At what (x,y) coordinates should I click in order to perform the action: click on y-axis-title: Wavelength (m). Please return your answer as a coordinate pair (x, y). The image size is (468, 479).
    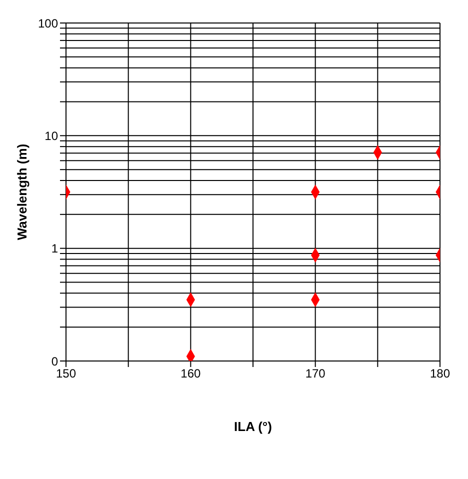
    Looking at the image, I should click on (22, 192).